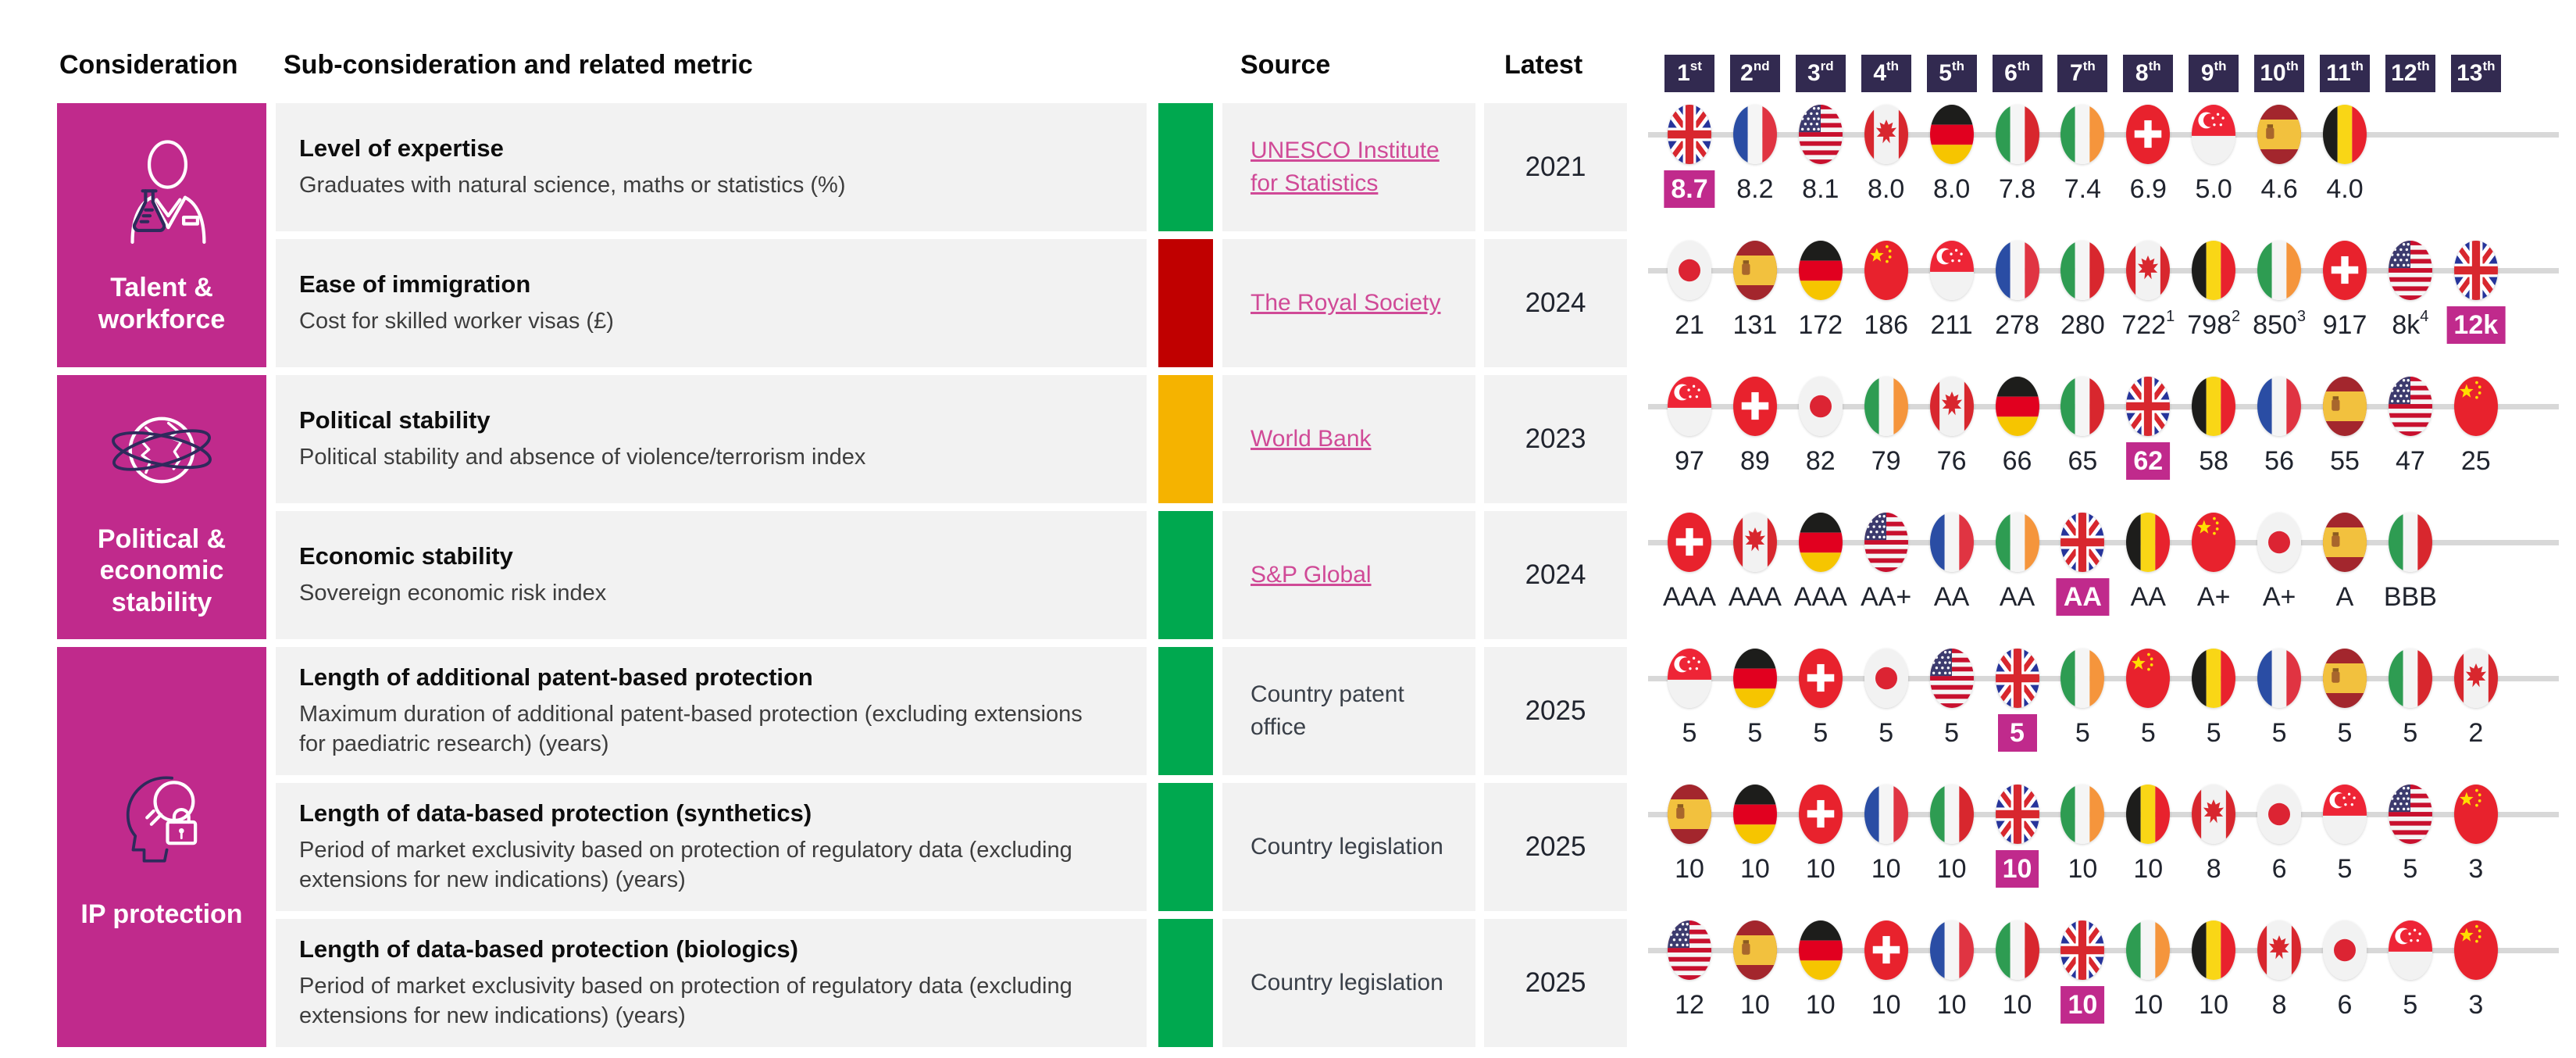  What do you see at coordinates (2279, 868) in the screenshot?
I see `rank-value: 6` at bounding box center [2279, 868].